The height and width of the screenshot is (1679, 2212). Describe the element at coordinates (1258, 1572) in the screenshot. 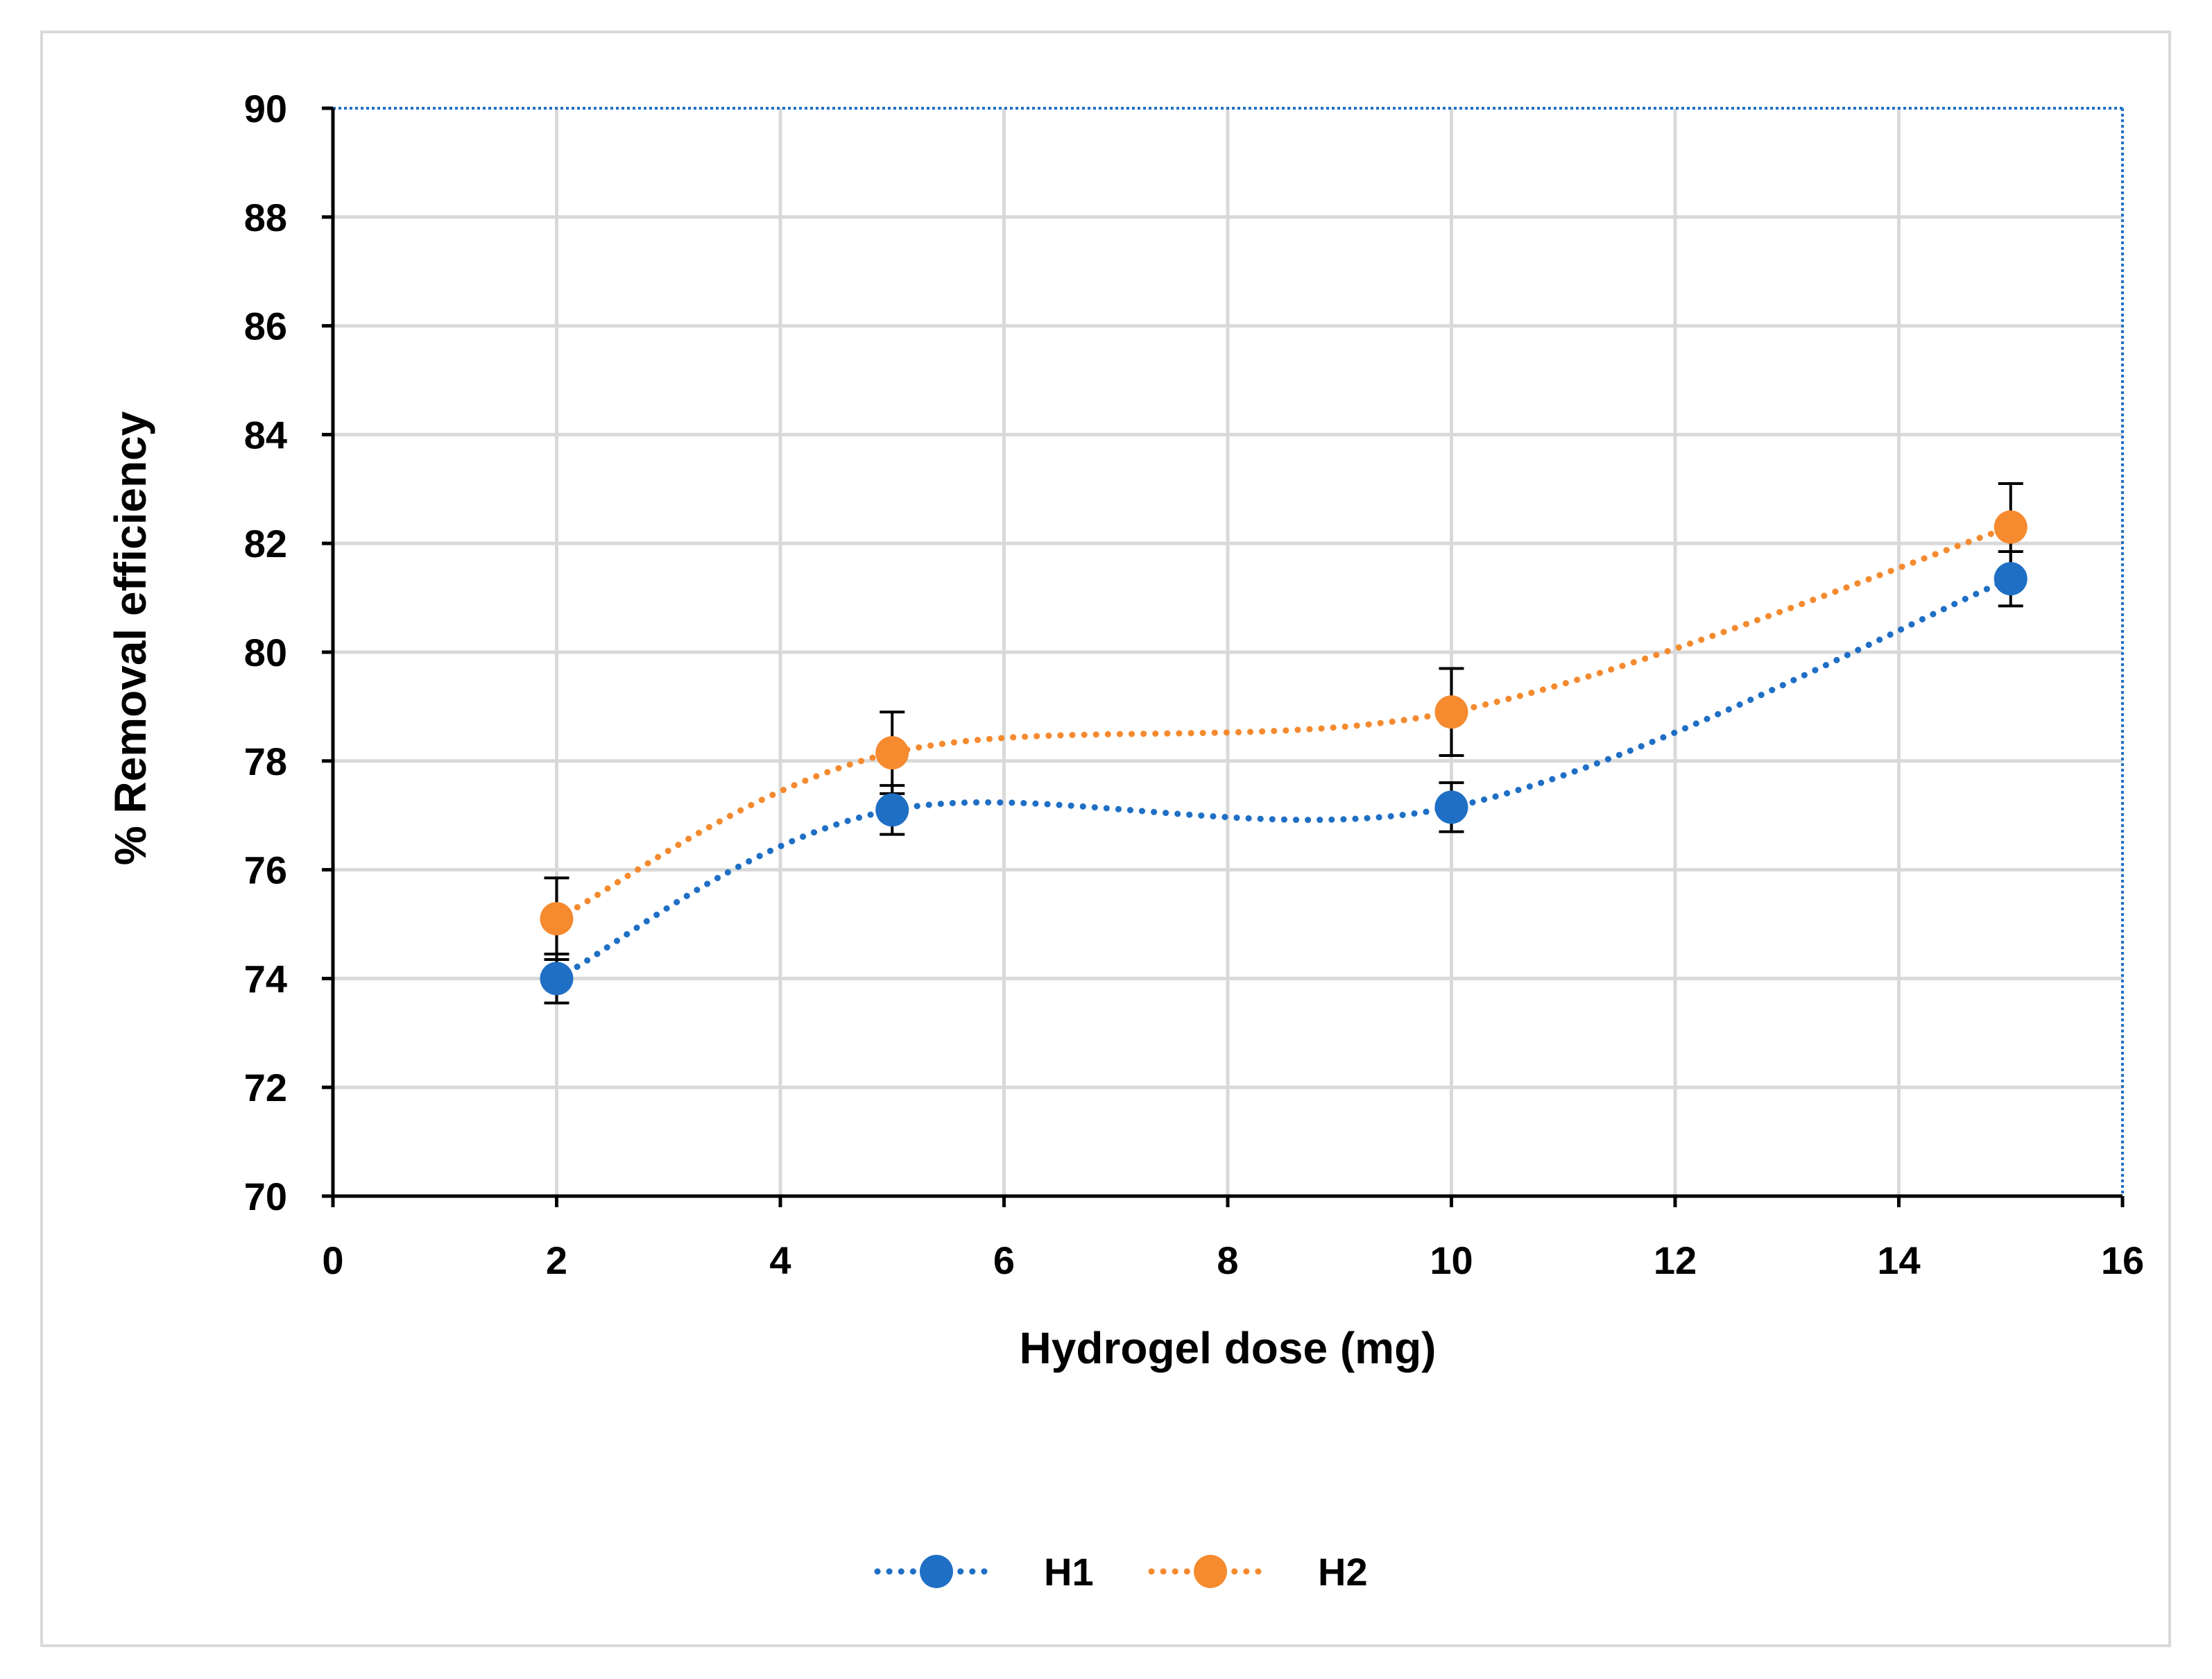

I see `legend-item-h2: H2` at that location.